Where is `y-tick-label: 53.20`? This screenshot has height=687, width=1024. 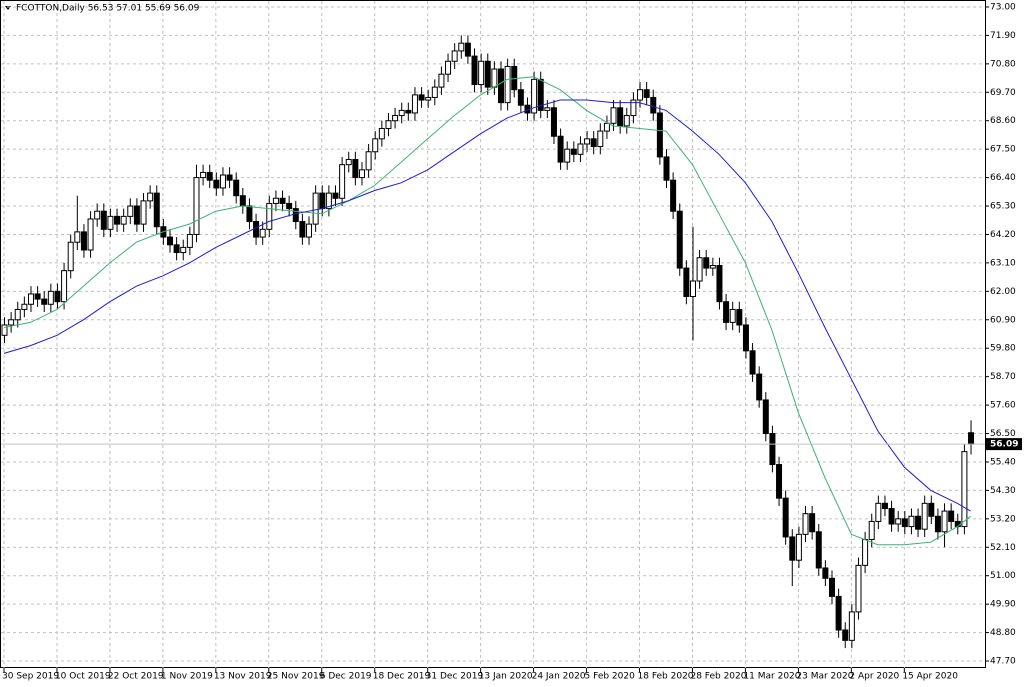 y-tick-label: 53.20 is located at coordinates (1003, 519).